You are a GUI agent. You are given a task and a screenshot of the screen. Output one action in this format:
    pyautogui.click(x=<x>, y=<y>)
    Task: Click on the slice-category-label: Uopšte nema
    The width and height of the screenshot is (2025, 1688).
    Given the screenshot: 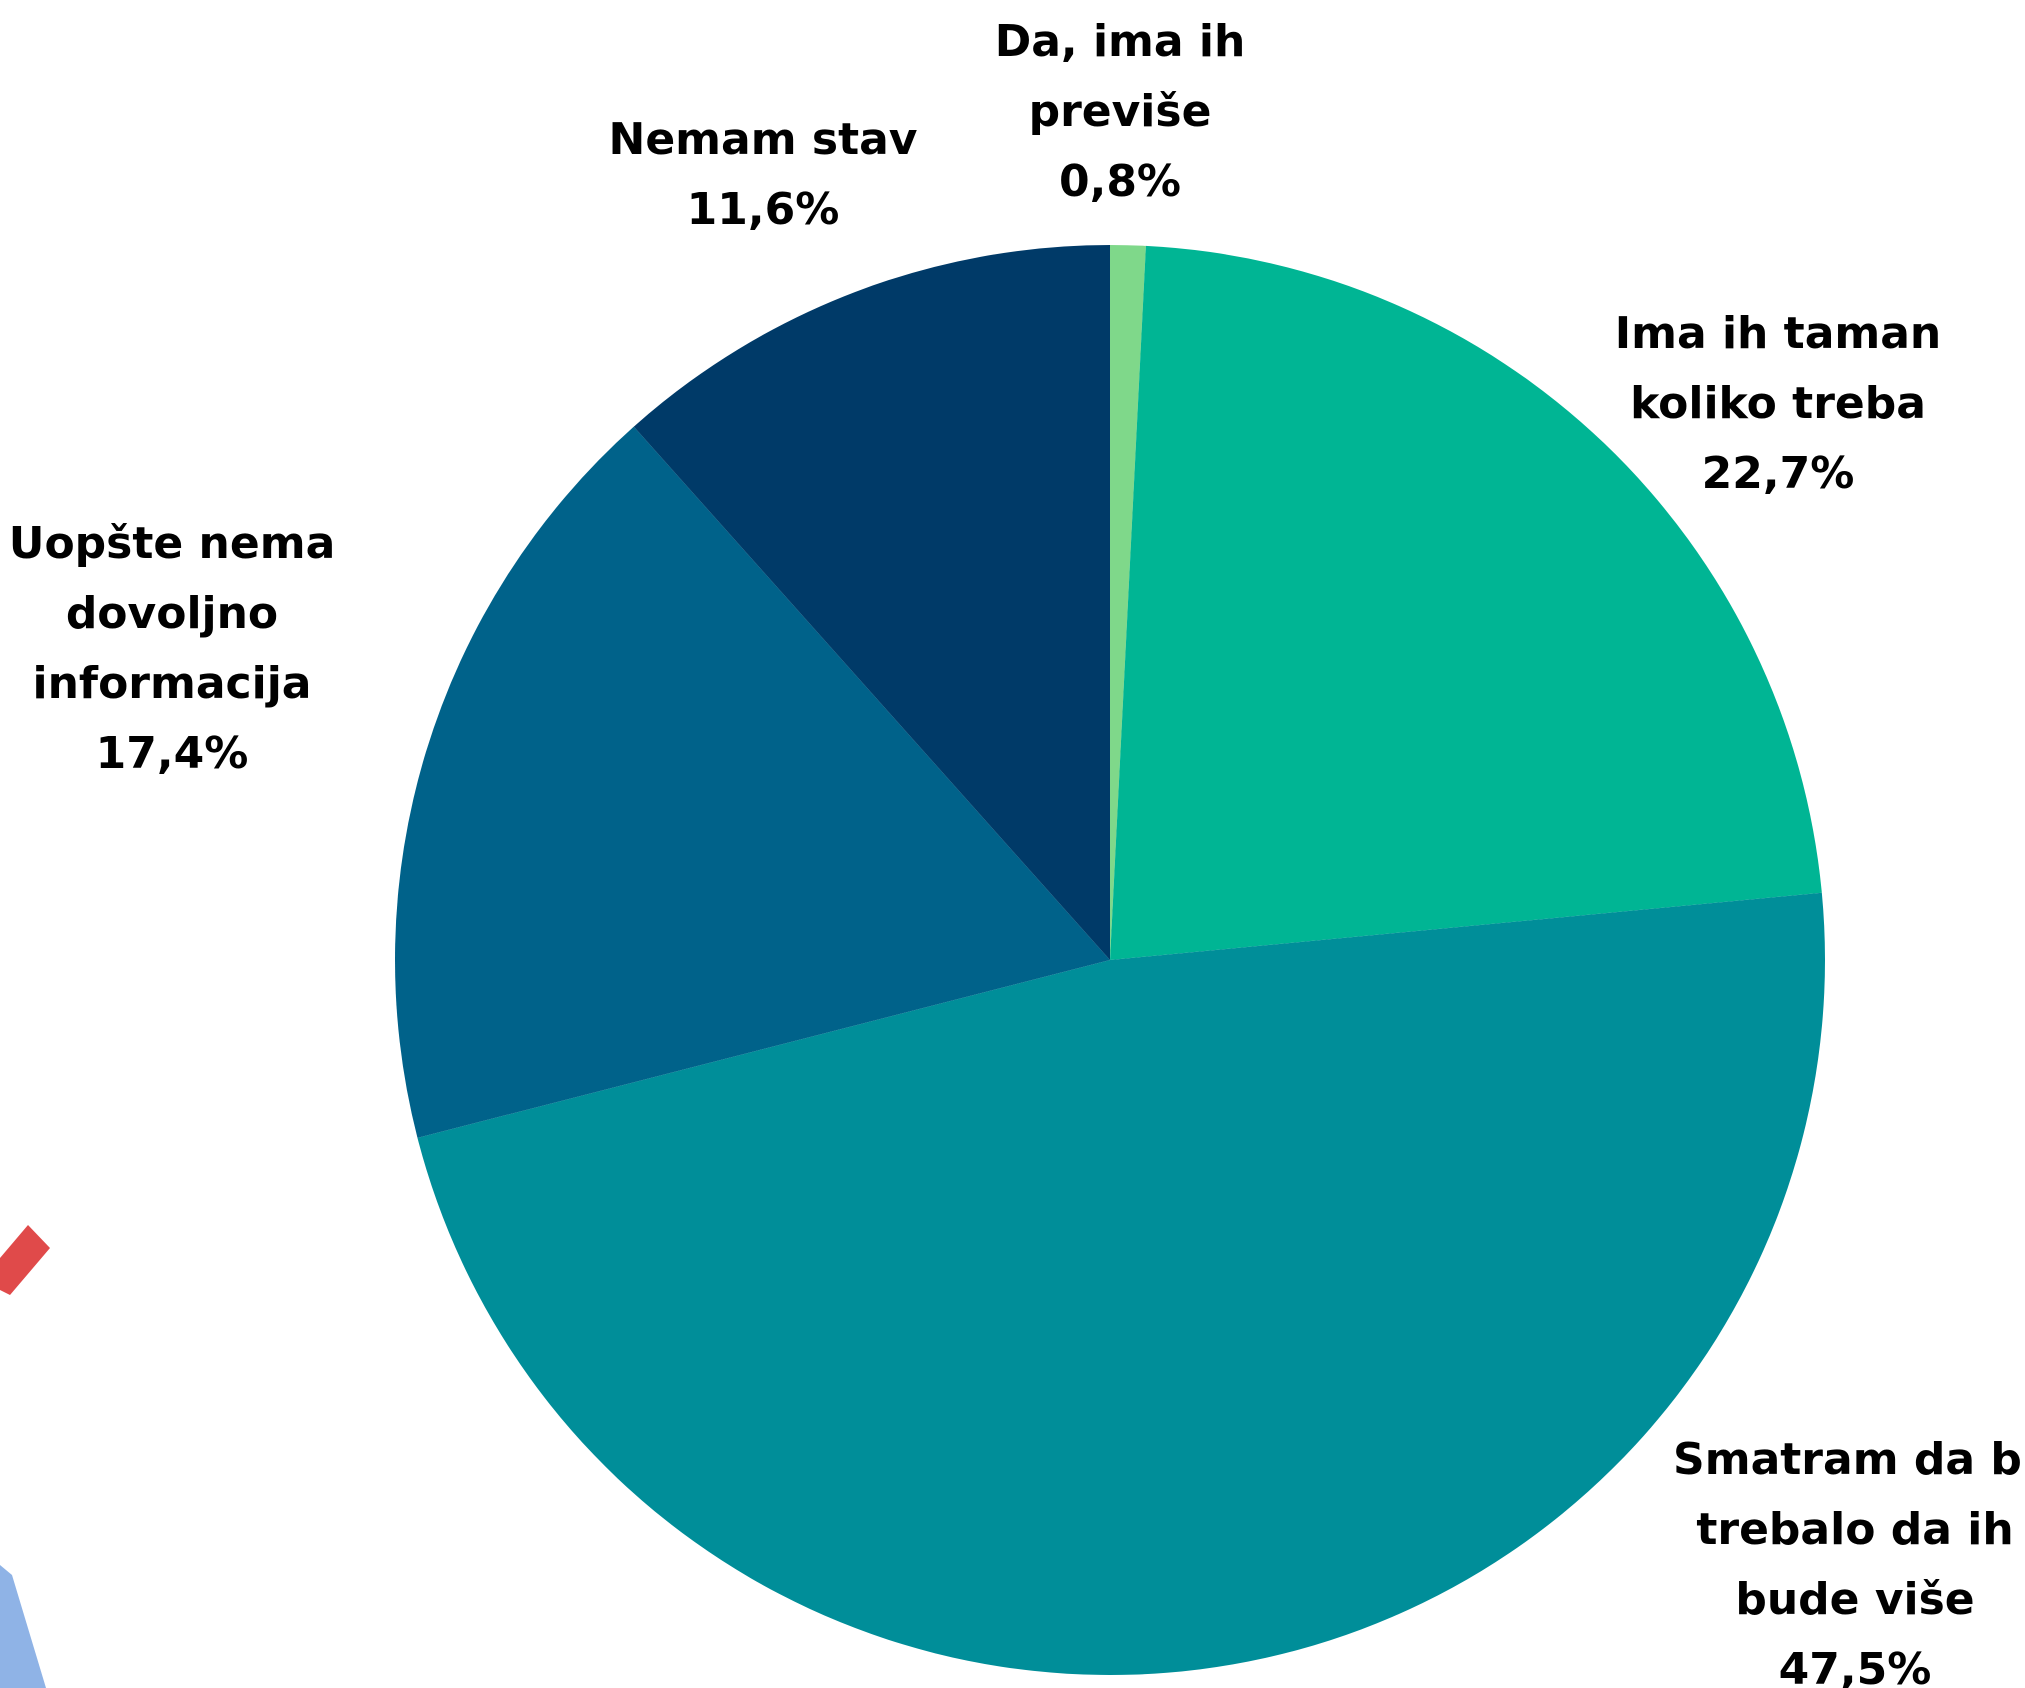 What is the action you would take?
    pyautogui.click(x=172, y=543)
    